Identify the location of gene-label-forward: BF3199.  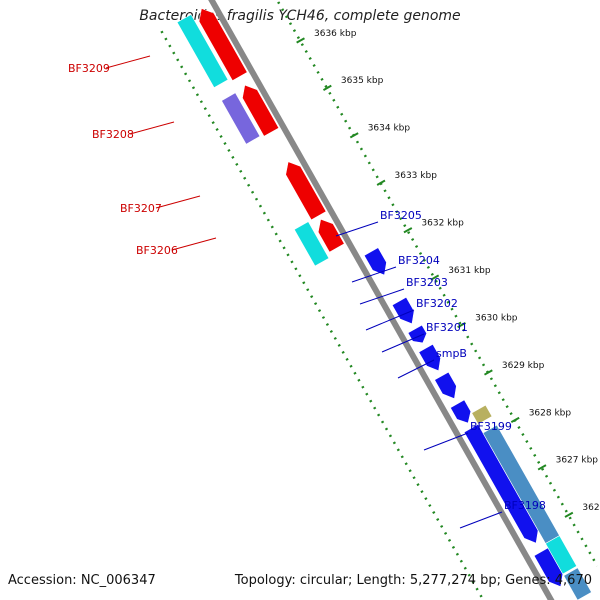
(491, 426).